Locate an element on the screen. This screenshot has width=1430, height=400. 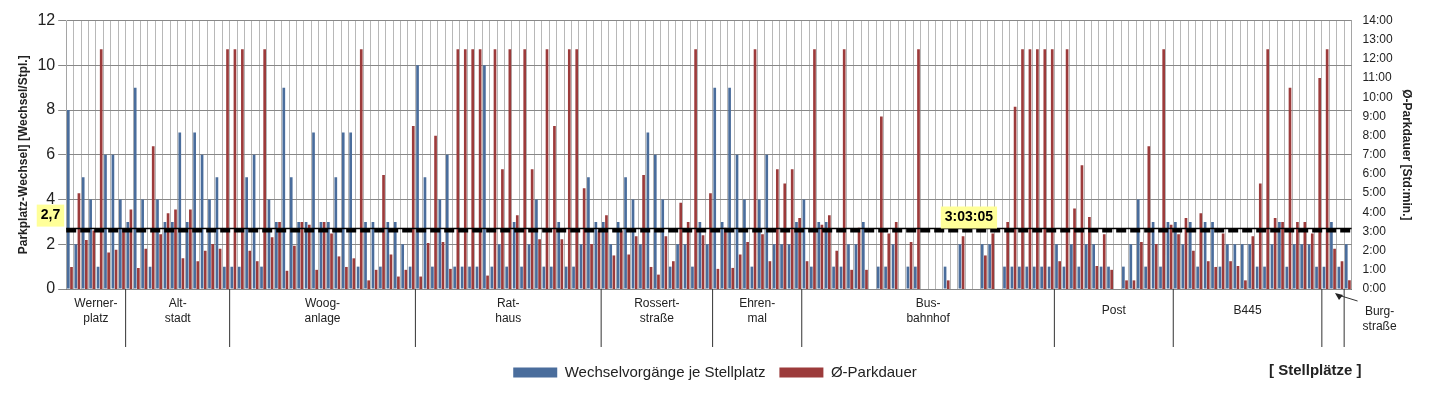
ref-line-label: 2,7 is located at coordinates (50, 214).